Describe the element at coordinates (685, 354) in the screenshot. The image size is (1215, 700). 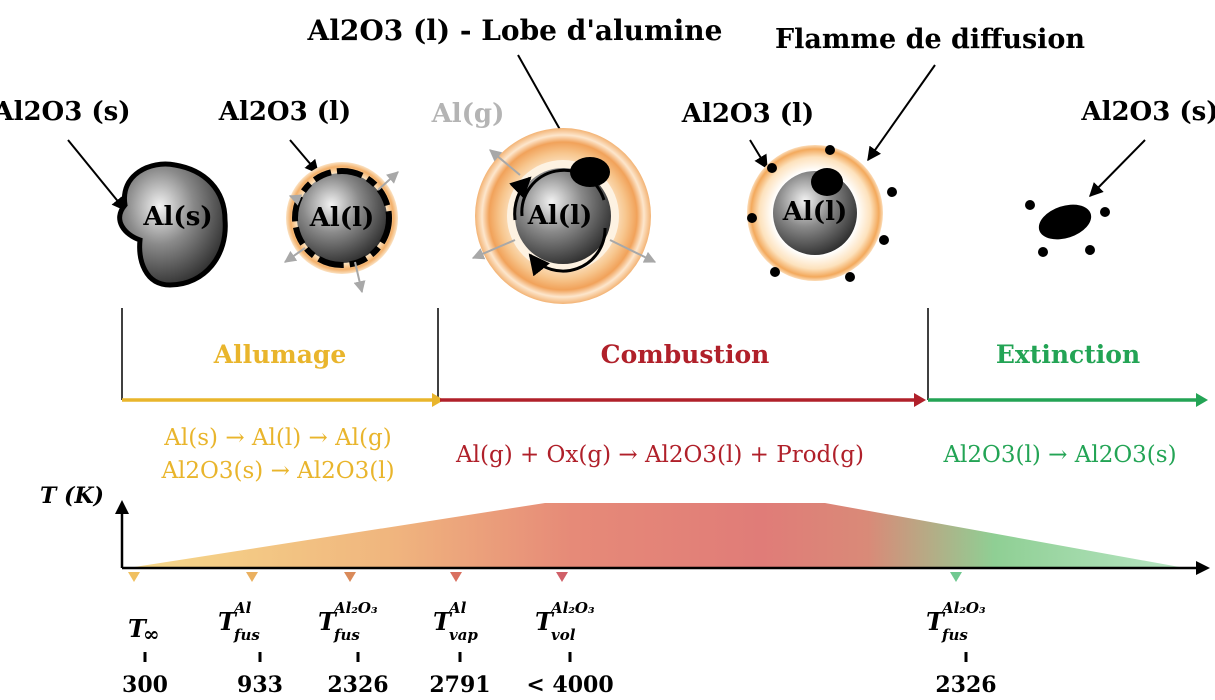
I see `phase-label-combustion: Combustion` at that location.